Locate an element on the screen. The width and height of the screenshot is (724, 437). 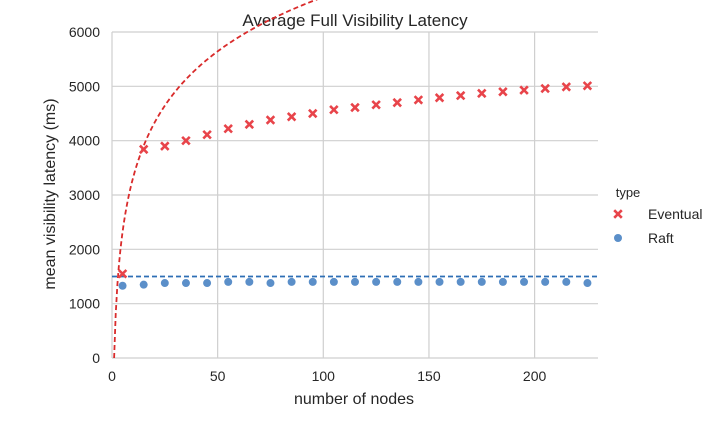
legend-label-raft: Raft is located at coordinates (661, 238).